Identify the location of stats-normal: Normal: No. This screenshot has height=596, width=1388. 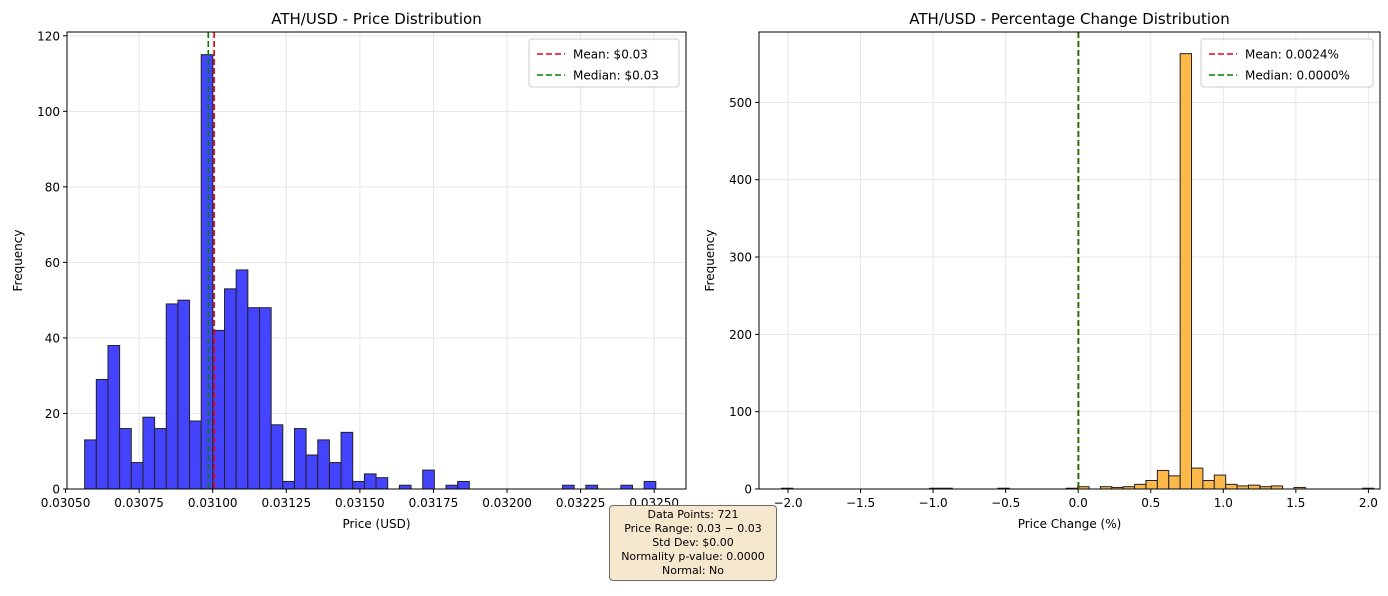
(693, 570).